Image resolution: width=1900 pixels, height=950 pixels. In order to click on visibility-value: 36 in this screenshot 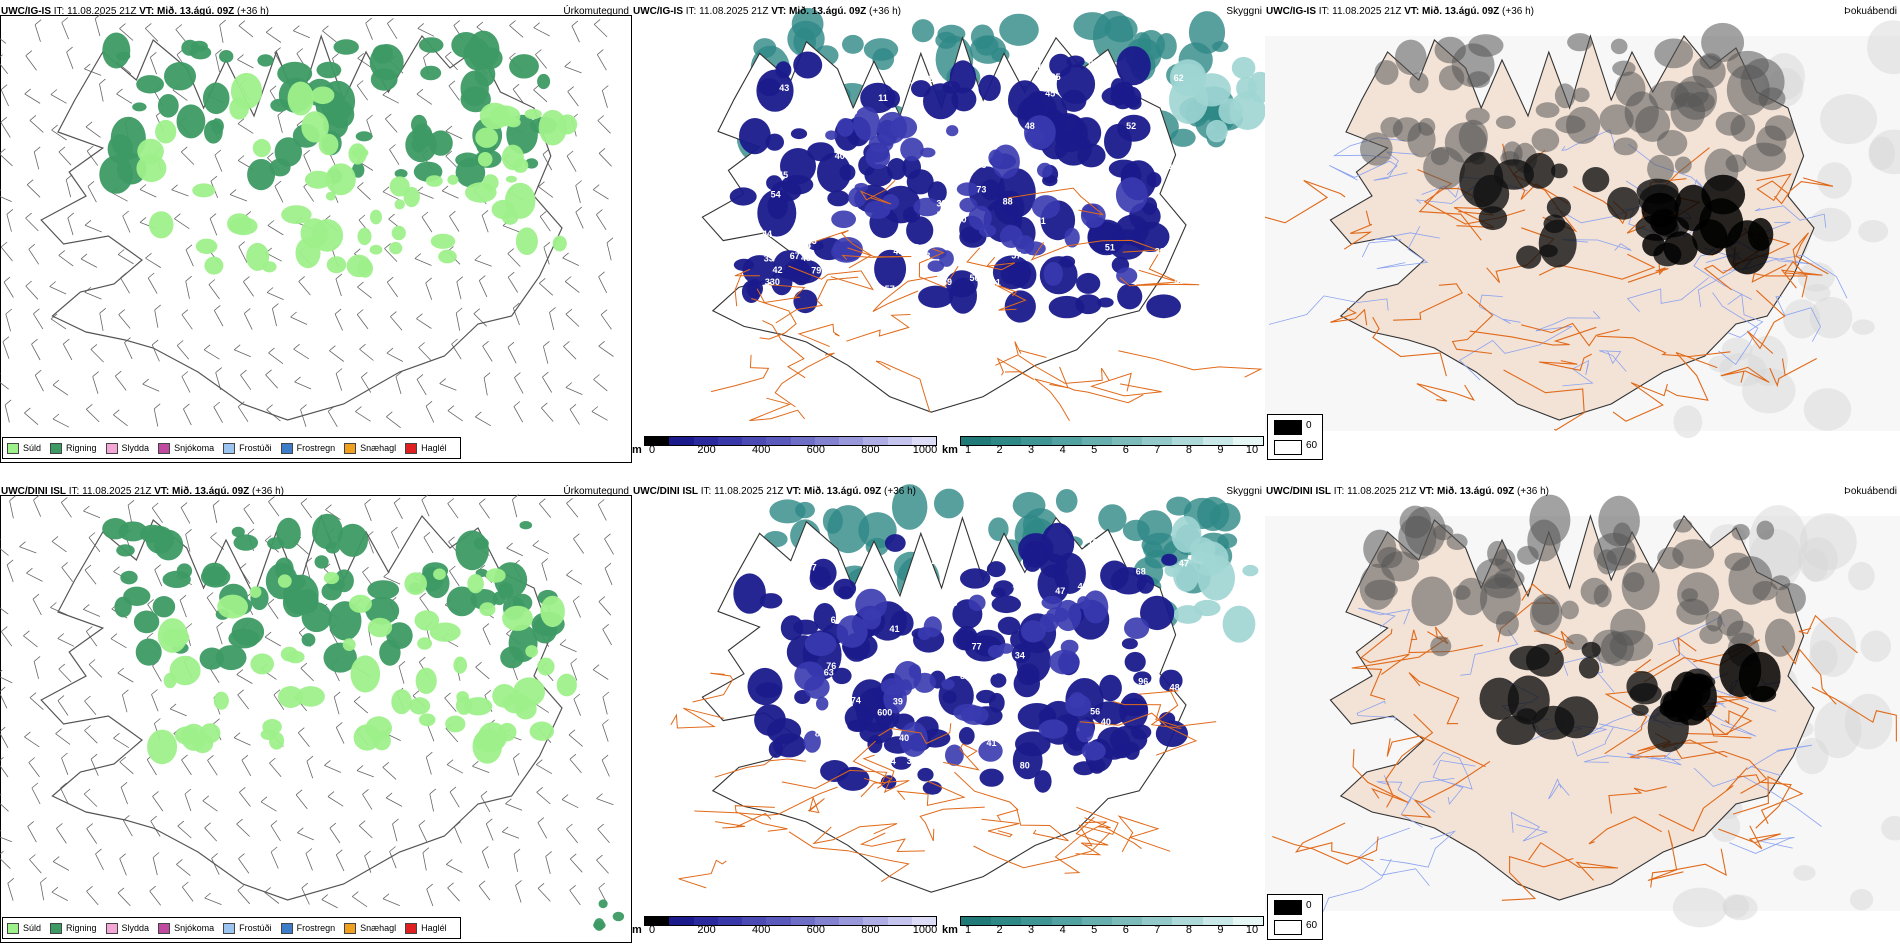, I will do `click(967, 143)`.